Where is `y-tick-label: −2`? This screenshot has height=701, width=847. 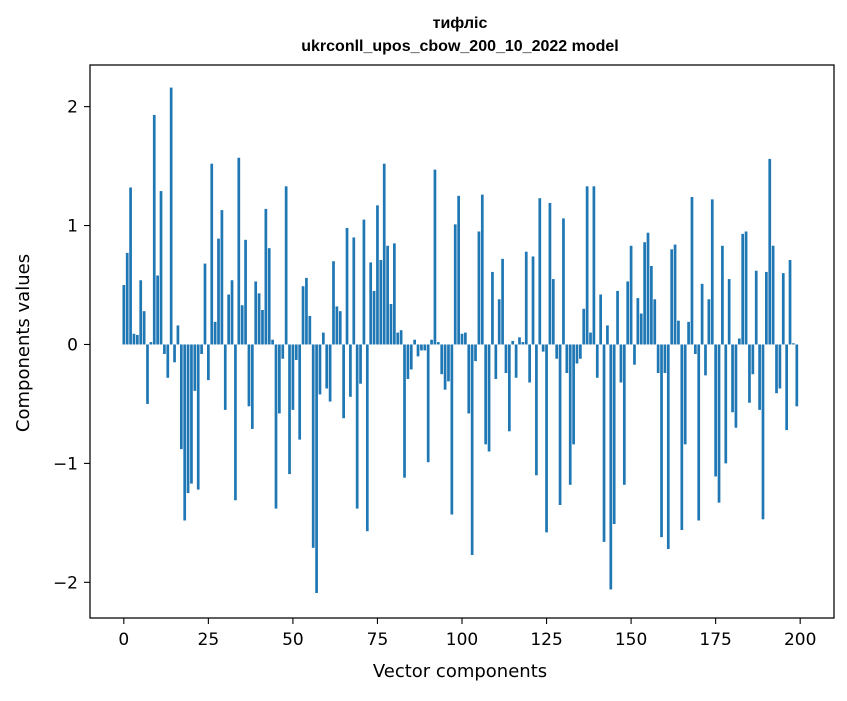 y-tick-label: −2 is located at coordinates (65, 583).